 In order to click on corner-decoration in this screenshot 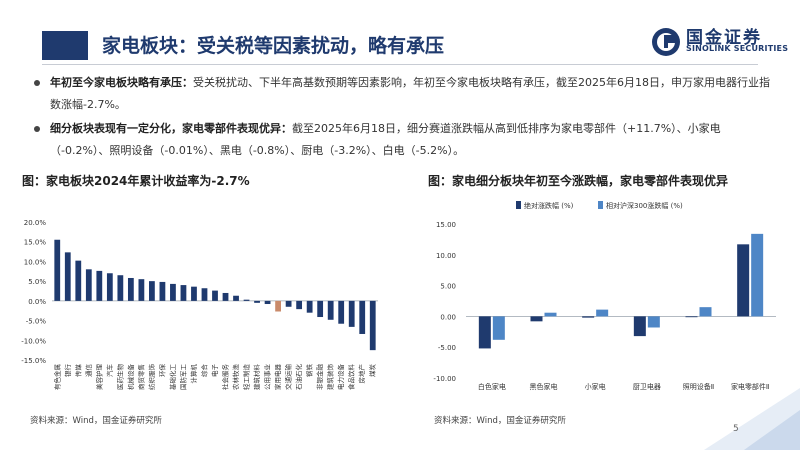, I will do `click(752, 419)`.